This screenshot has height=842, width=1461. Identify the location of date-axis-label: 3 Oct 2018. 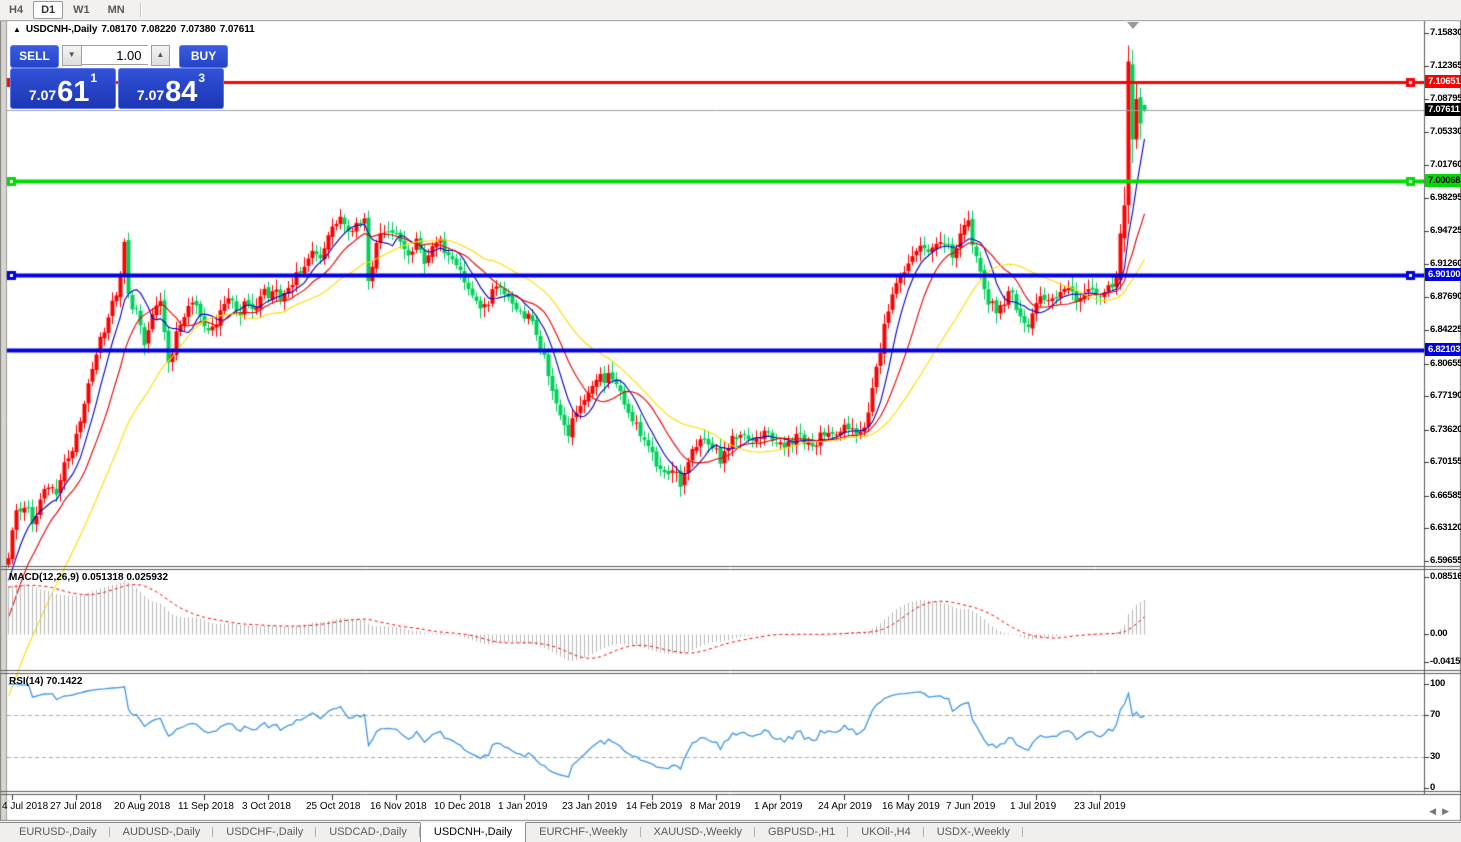
(266, 806).